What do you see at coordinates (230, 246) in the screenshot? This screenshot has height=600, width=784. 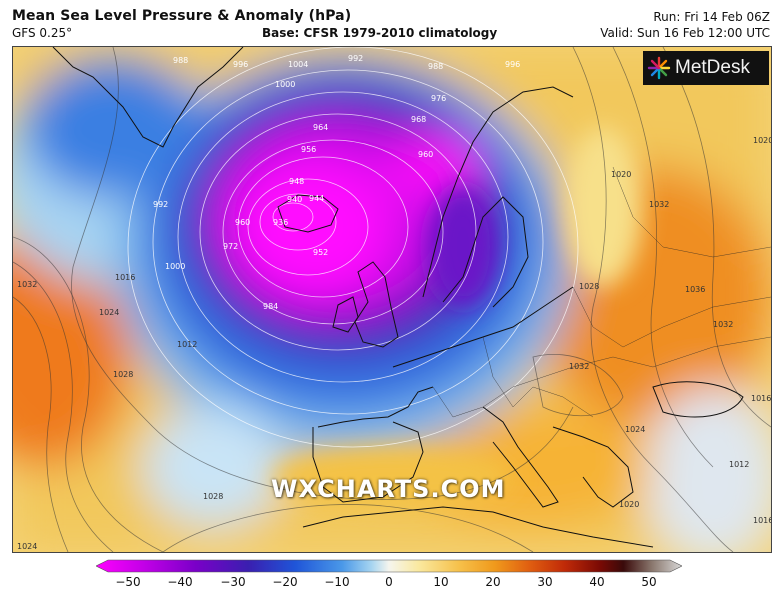 I see `isobar-label: 972` at bounding box center [230, 246].